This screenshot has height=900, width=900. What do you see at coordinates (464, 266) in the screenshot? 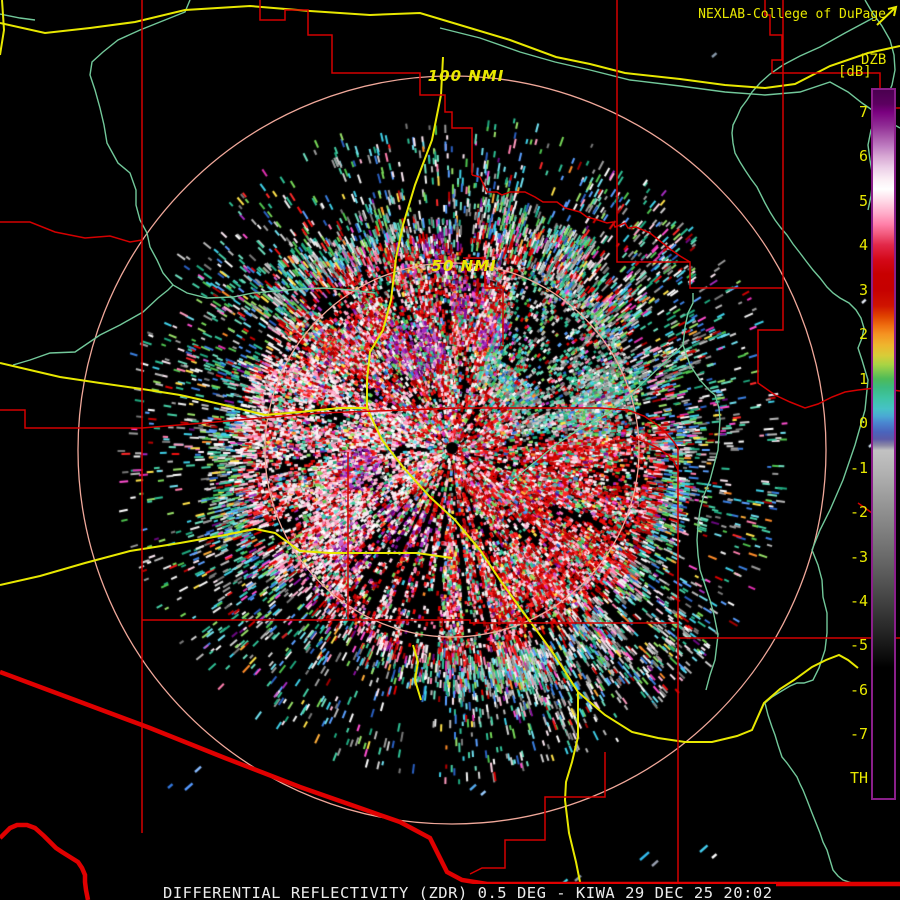
I see `range-ring-label-50nmi: 50 NMI` at bounding box center [464, 266].